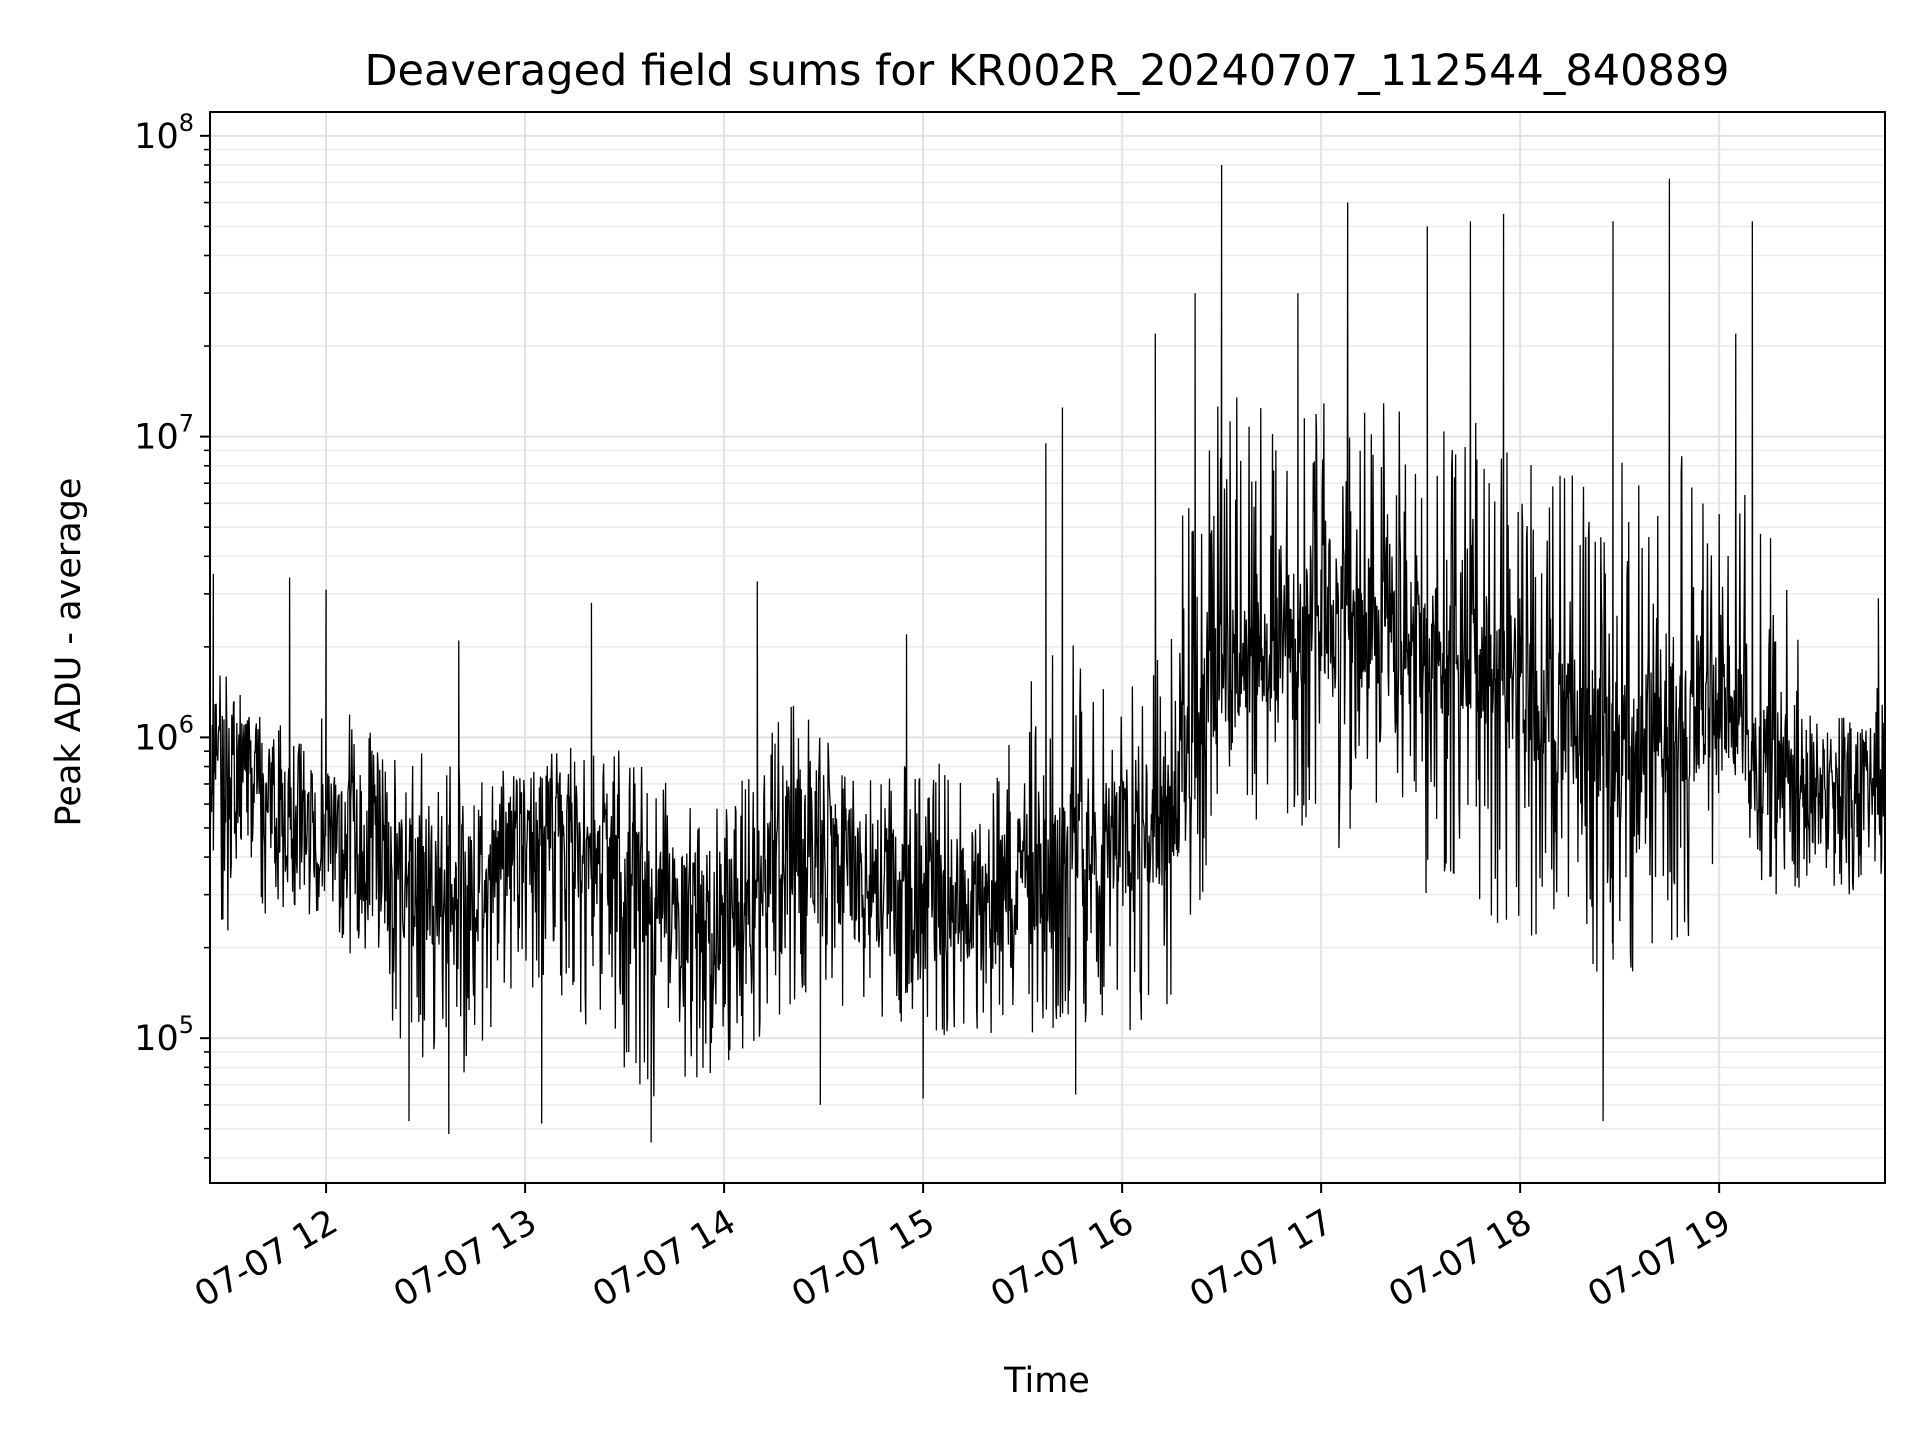  Describe the element at coordinates (164, 133) in the screenshot. I see `y-tick-label: 10⁸` at that location.